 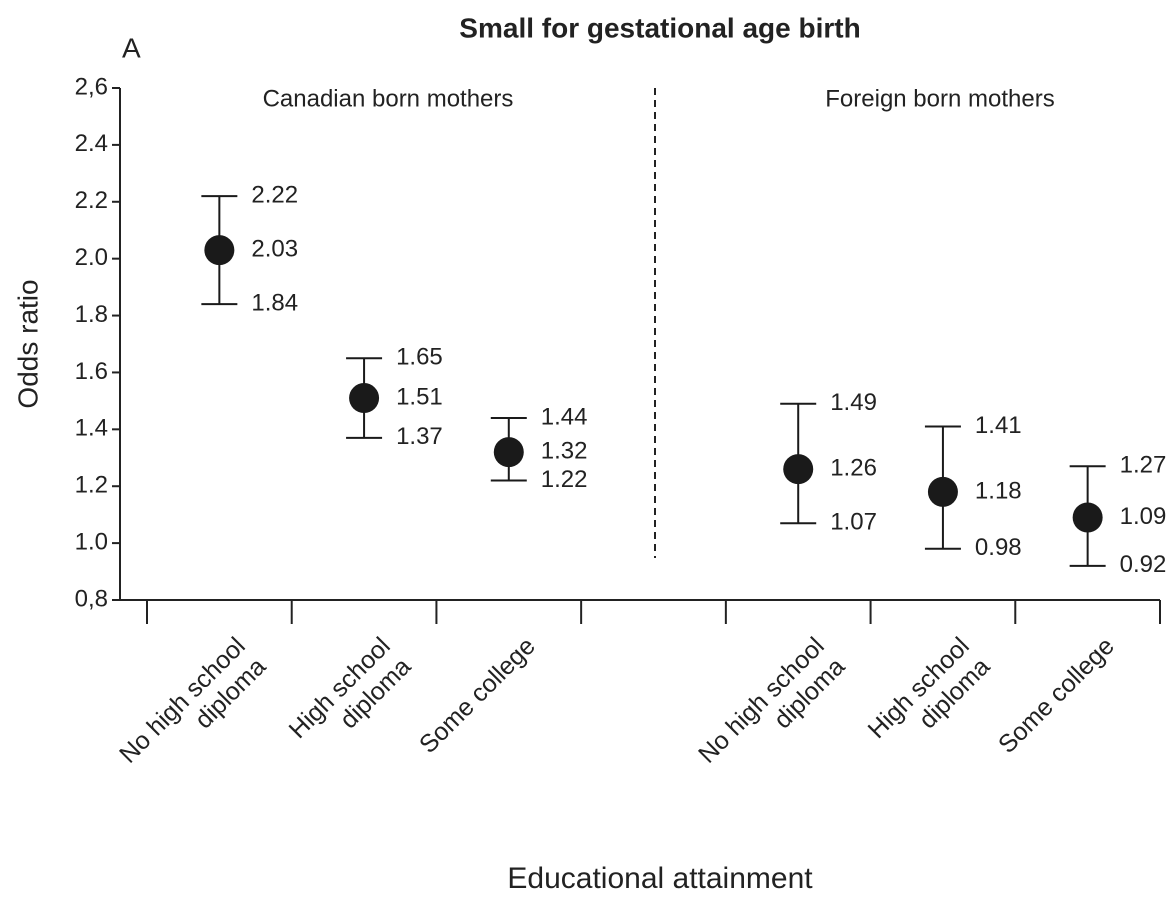 I want to click on y-tick-label: 2,6, so click(x=91, y=86).